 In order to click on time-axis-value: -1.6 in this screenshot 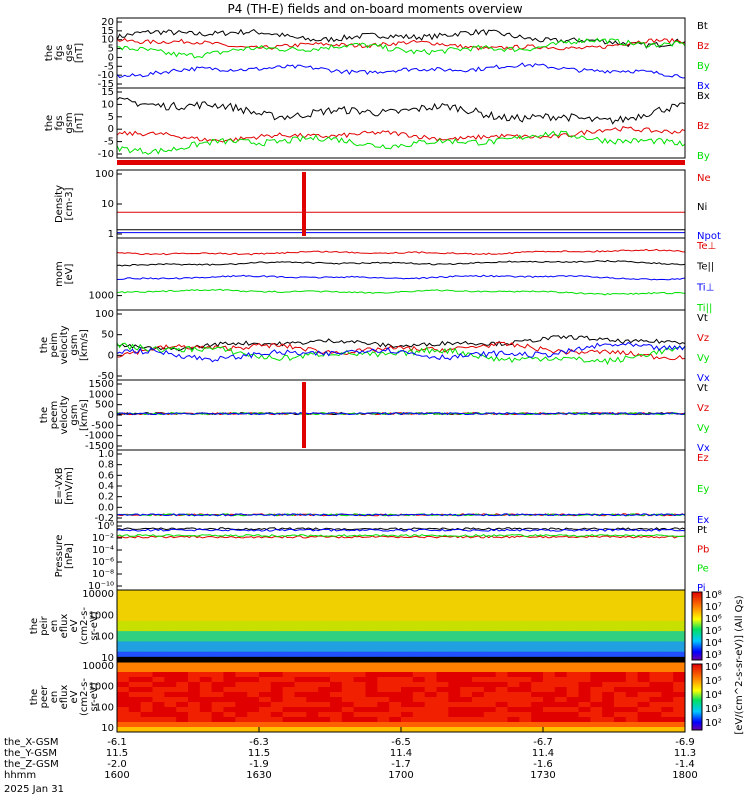, I will do `click(543, 764)`.